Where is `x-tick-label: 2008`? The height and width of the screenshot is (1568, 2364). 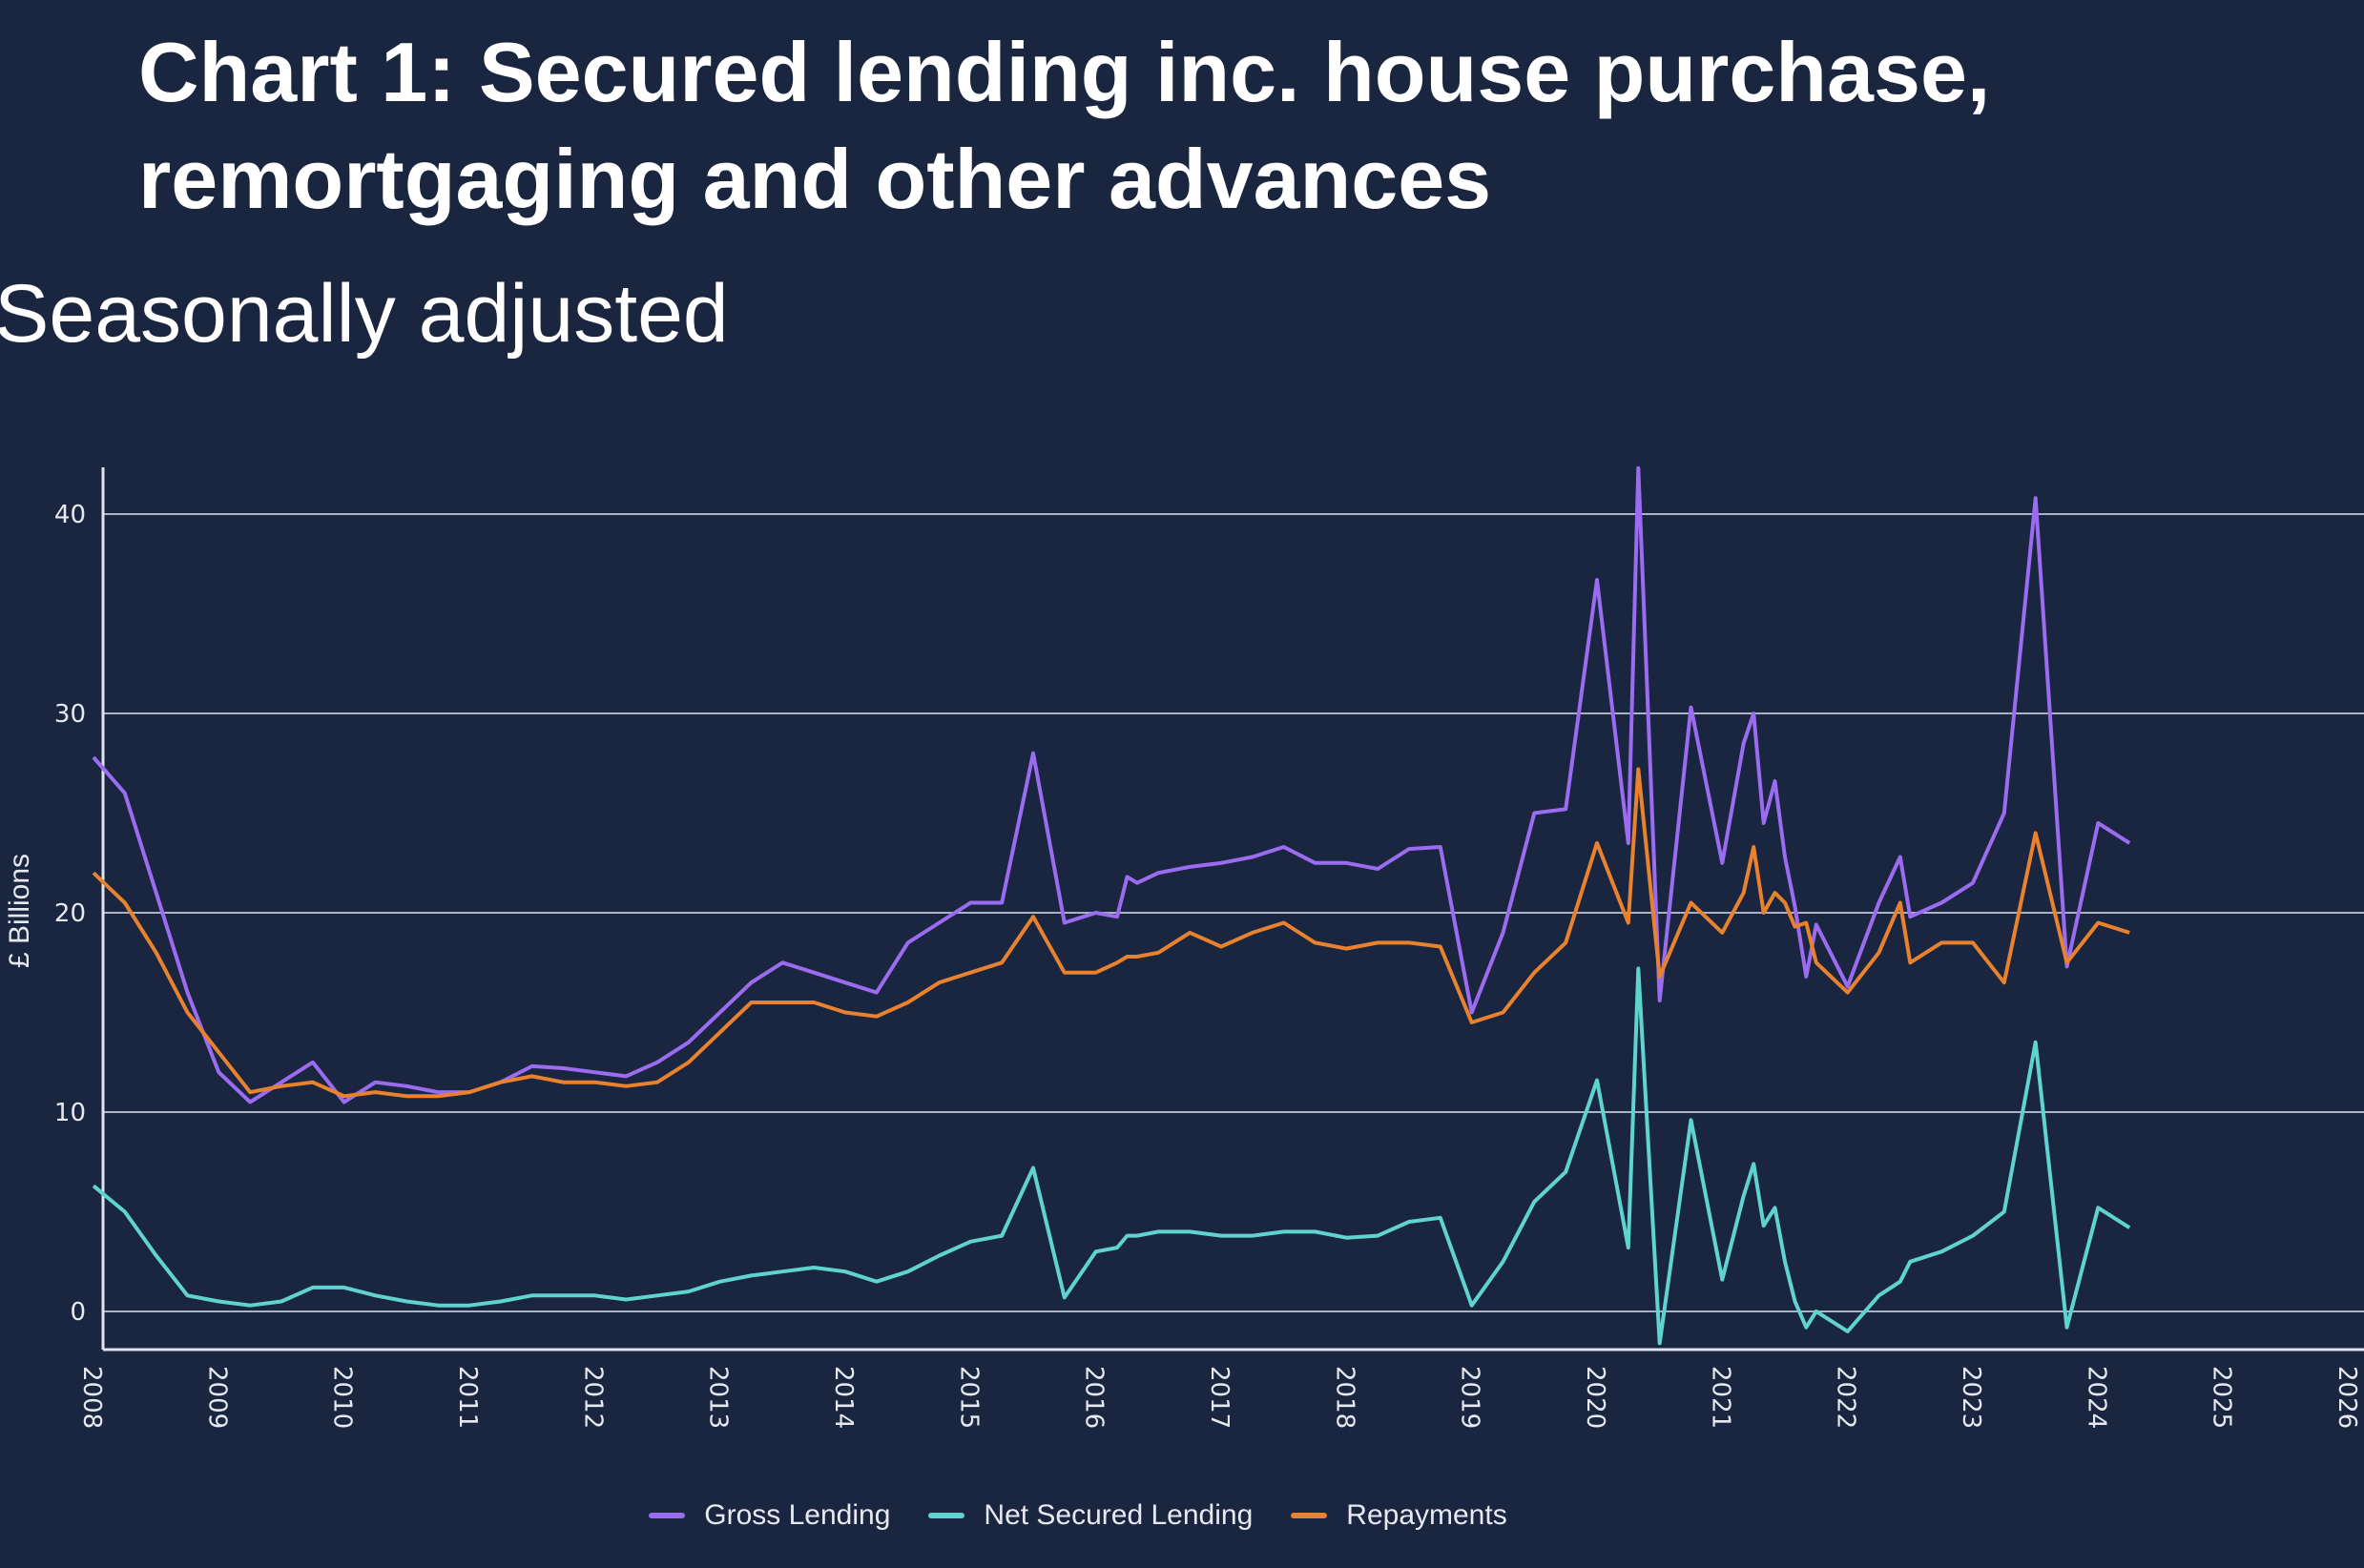
x-tick-label: 2008 is located at coordinates (91, 1397).